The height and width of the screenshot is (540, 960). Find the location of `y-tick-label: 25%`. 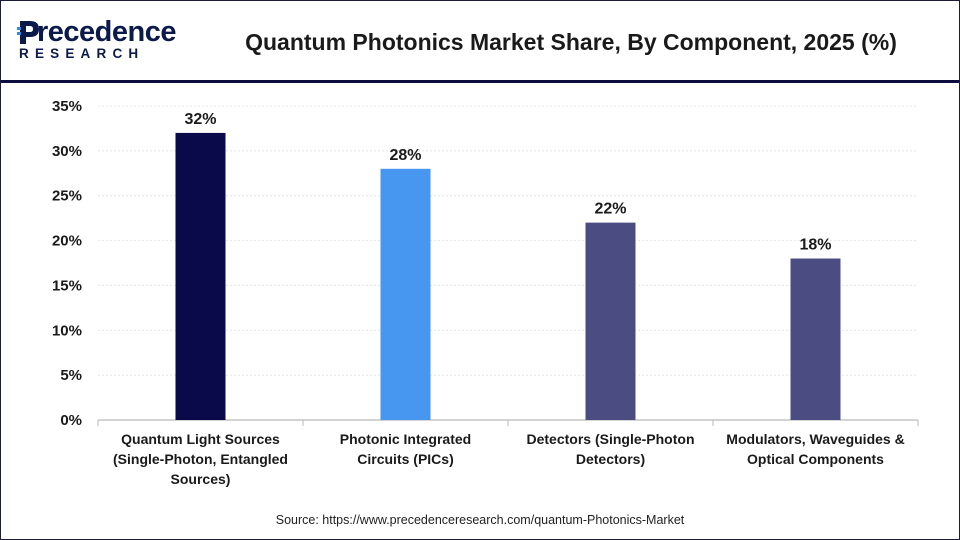

y-tick-label: 25% is located at coordinates (67, 196).